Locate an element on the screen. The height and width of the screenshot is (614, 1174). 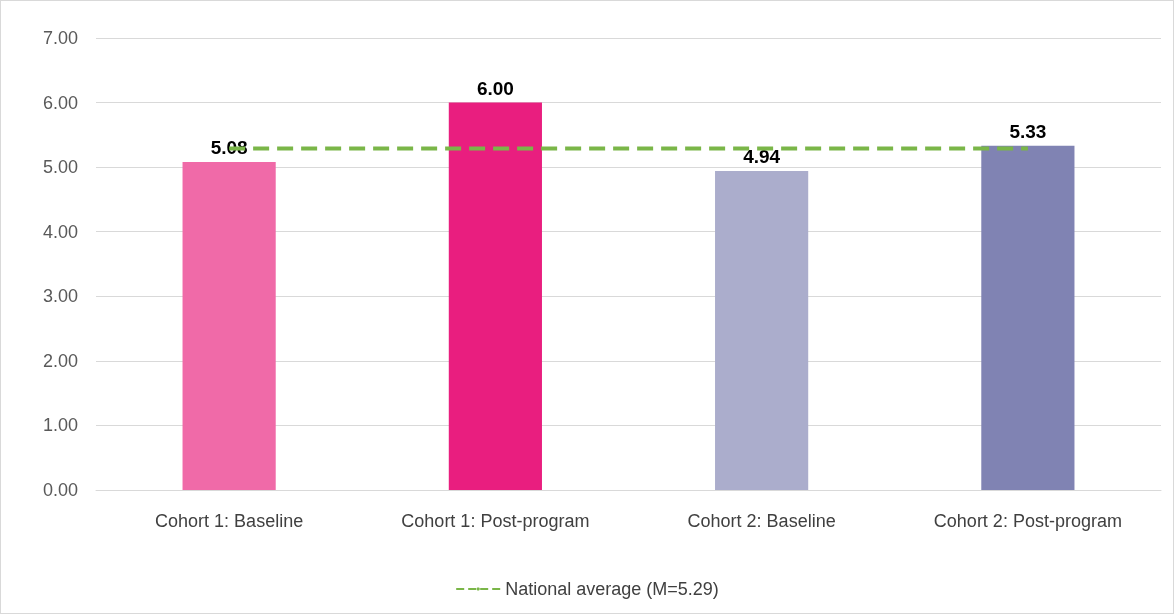
y-tick-label: 7.00 is located at coordinates (60, 38).